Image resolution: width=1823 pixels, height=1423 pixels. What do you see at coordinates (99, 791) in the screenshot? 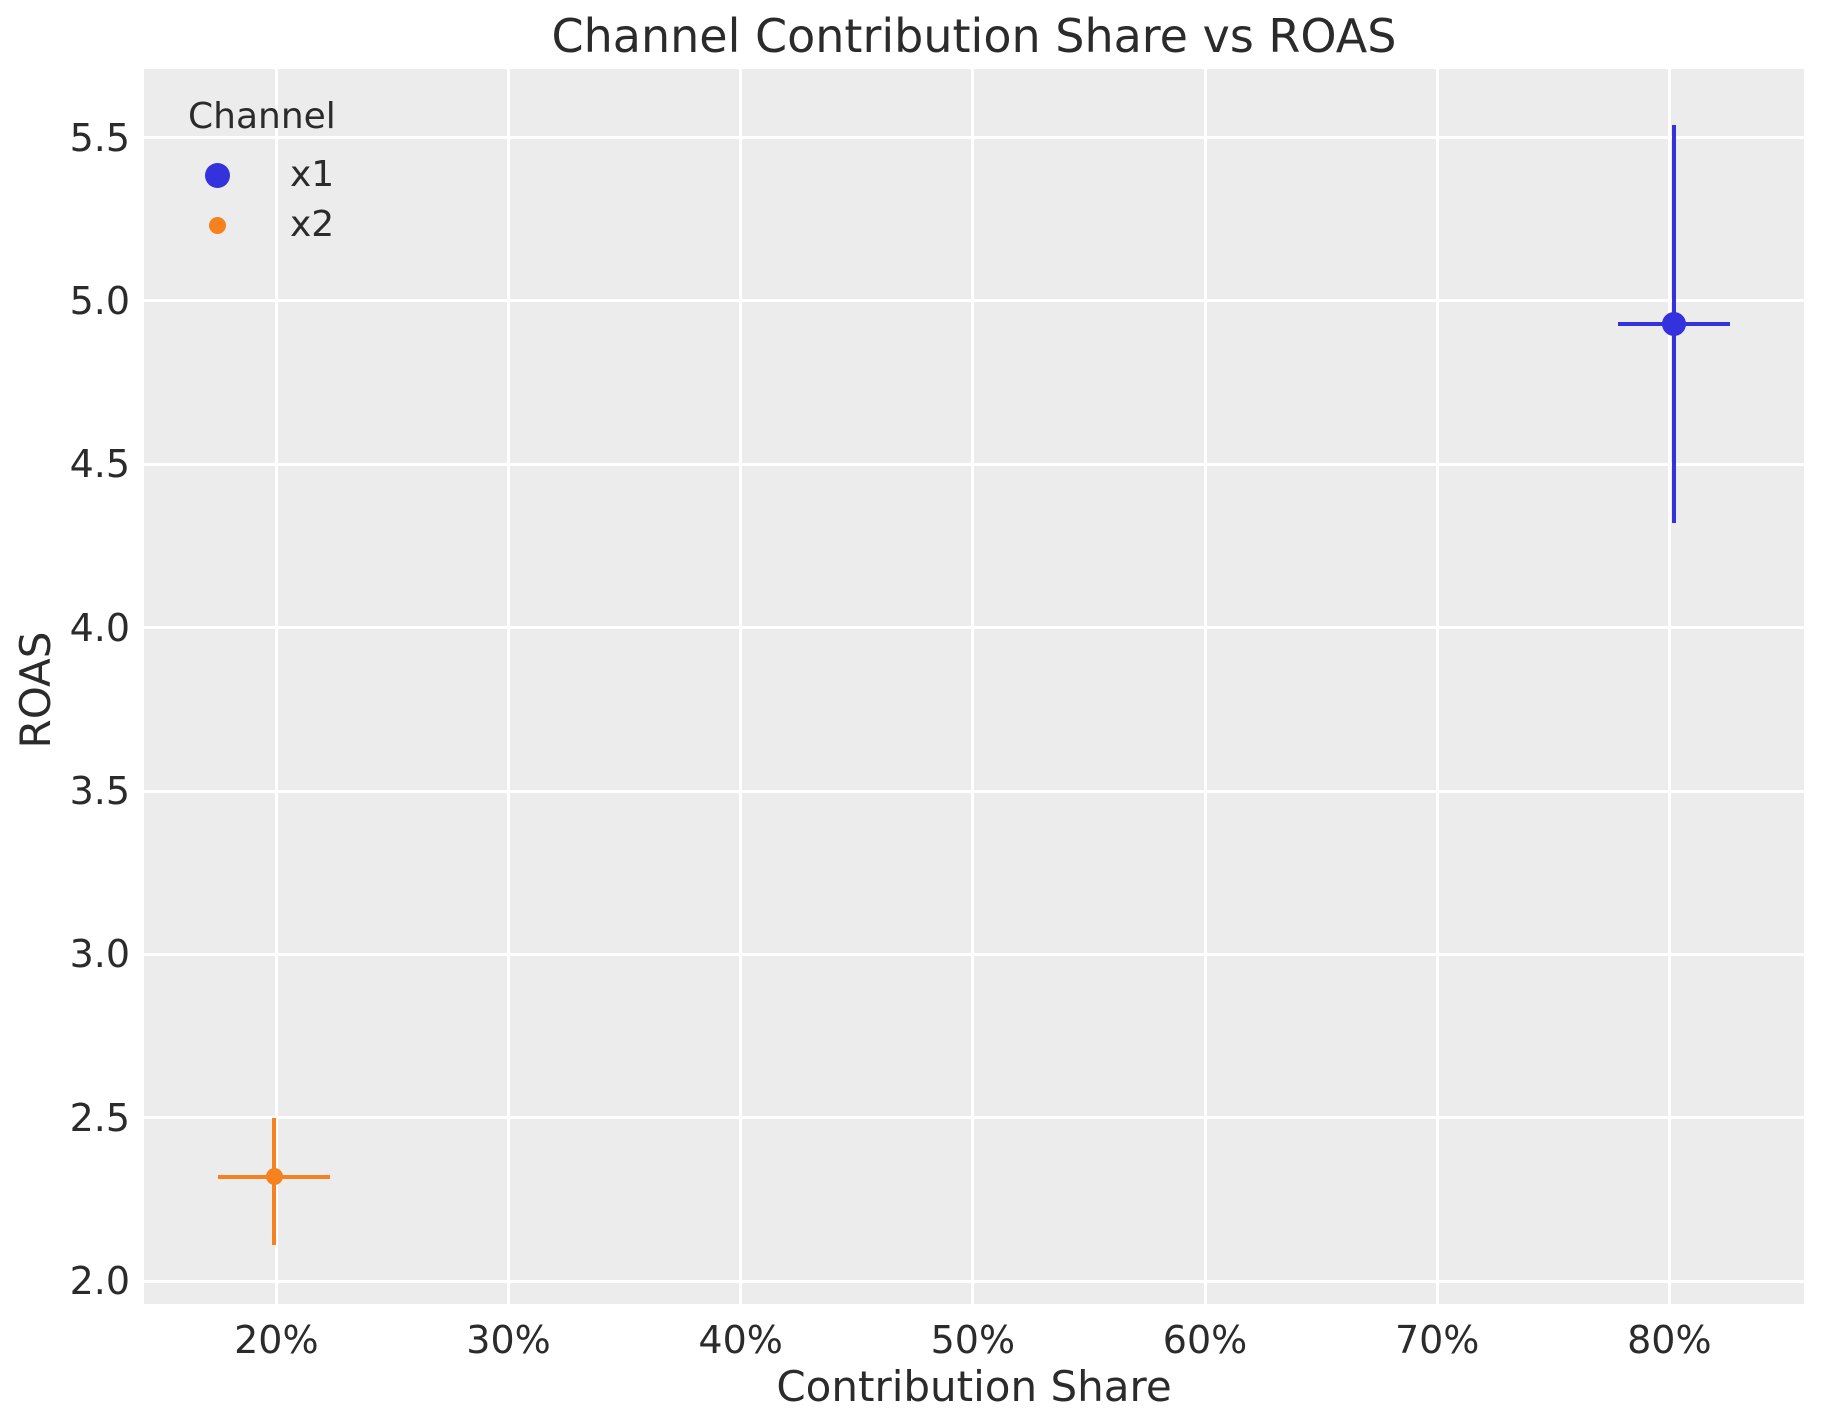
I see `y-tick-label: 3.5` at bounding box center [99, 791].